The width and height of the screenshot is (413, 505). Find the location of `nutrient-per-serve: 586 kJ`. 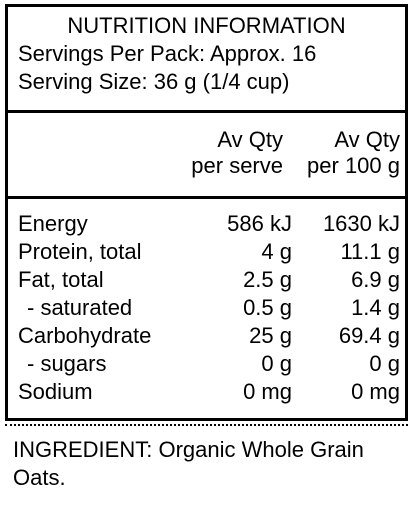

nutrient-per-serve: 586 kJ is located at coordinates (259, 223).